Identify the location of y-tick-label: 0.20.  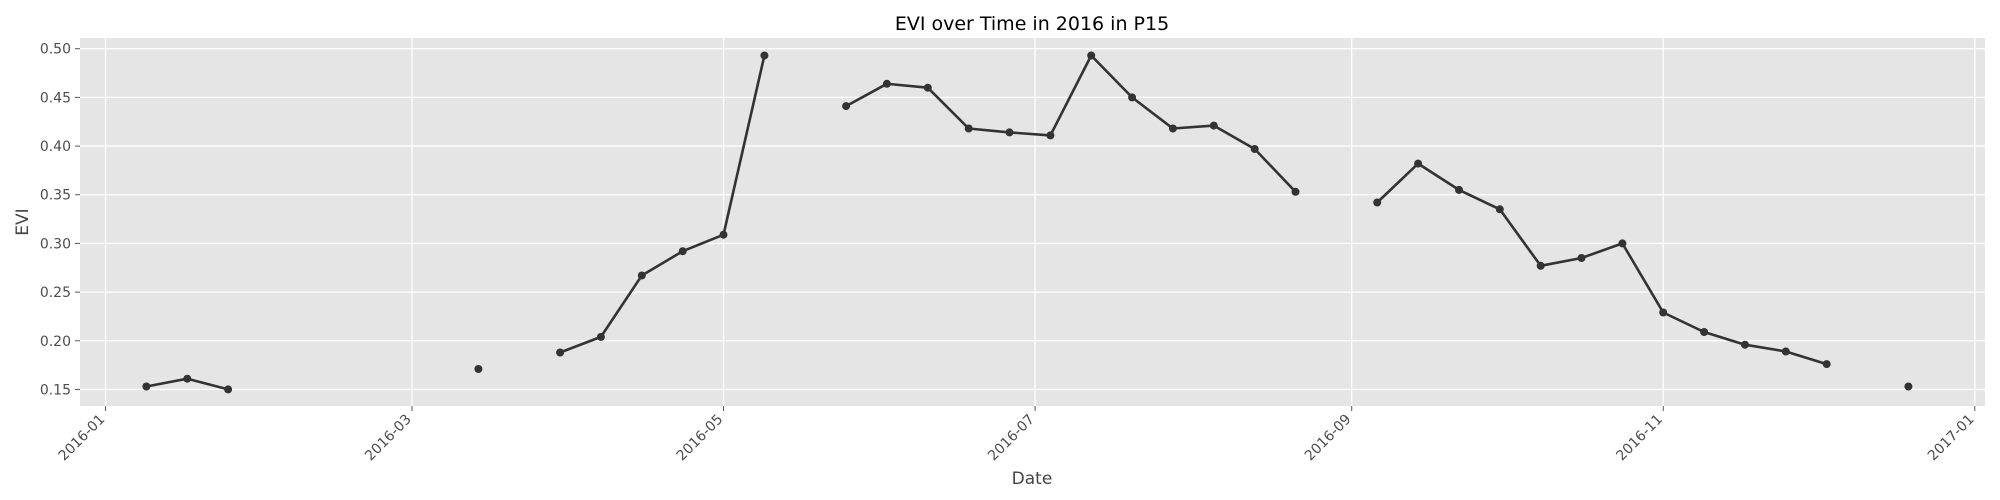
(55, 342).